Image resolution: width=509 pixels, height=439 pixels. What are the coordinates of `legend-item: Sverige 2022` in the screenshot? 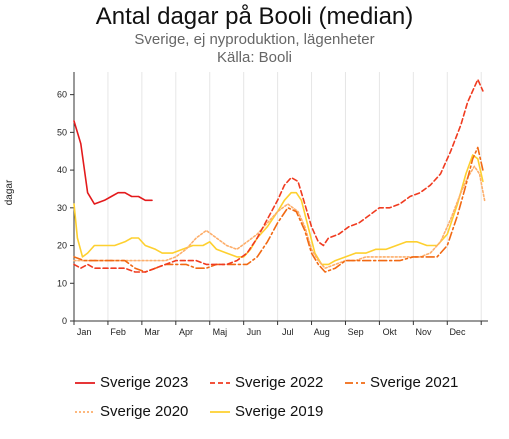 It's located at (266, 383).